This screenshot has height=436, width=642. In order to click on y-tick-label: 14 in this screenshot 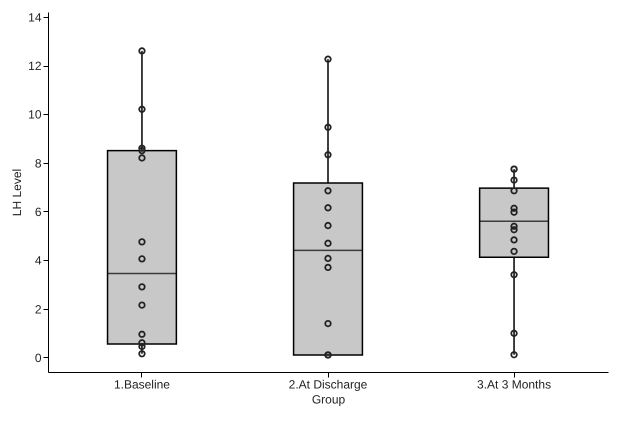, I will do `click(35, 17)`.